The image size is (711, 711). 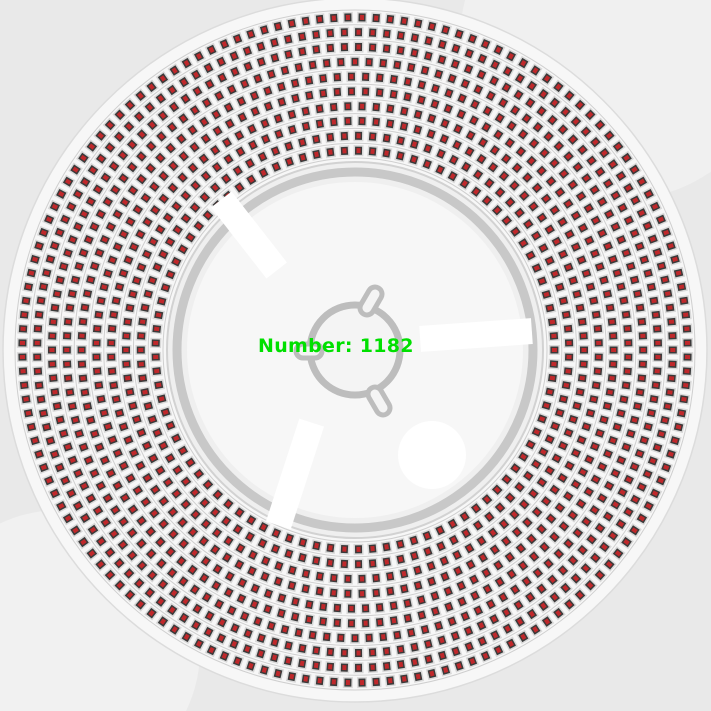 What do you see at coordinates (249, 235) in the screenshot?
I see `hub-window-top` at bounding box center [249, 235].